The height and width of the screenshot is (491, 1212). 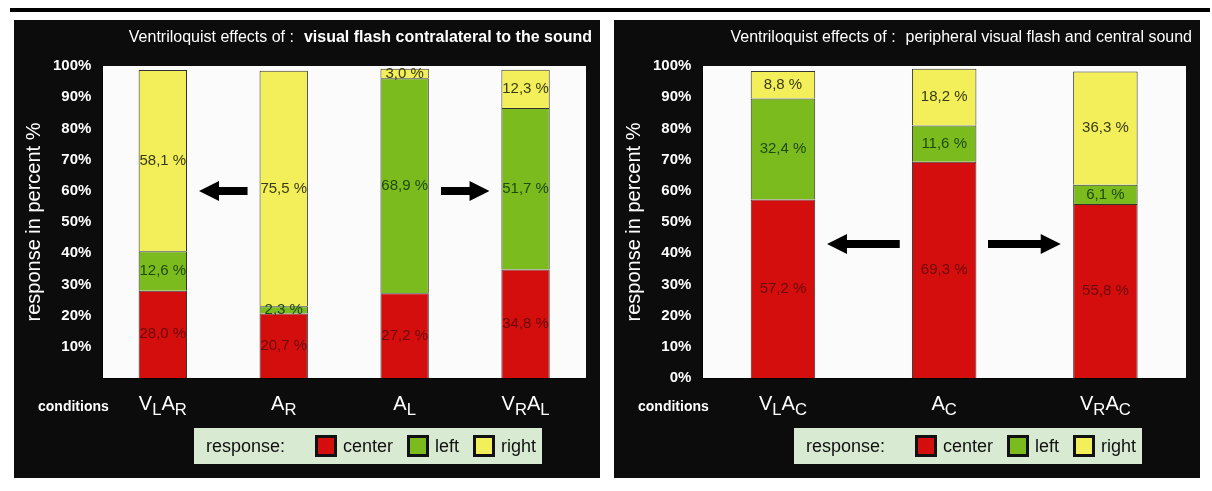 What do you see at coordinates (525, 88) in the screenshot?
I see `data-label: 12,3 %` at bounding box center [525, 88].